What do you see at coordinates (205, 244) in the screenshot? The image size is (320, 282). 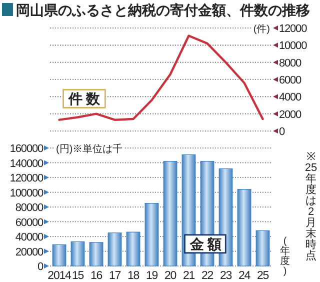 I see `series-label: 金 額` at bounding box center [205, 244].